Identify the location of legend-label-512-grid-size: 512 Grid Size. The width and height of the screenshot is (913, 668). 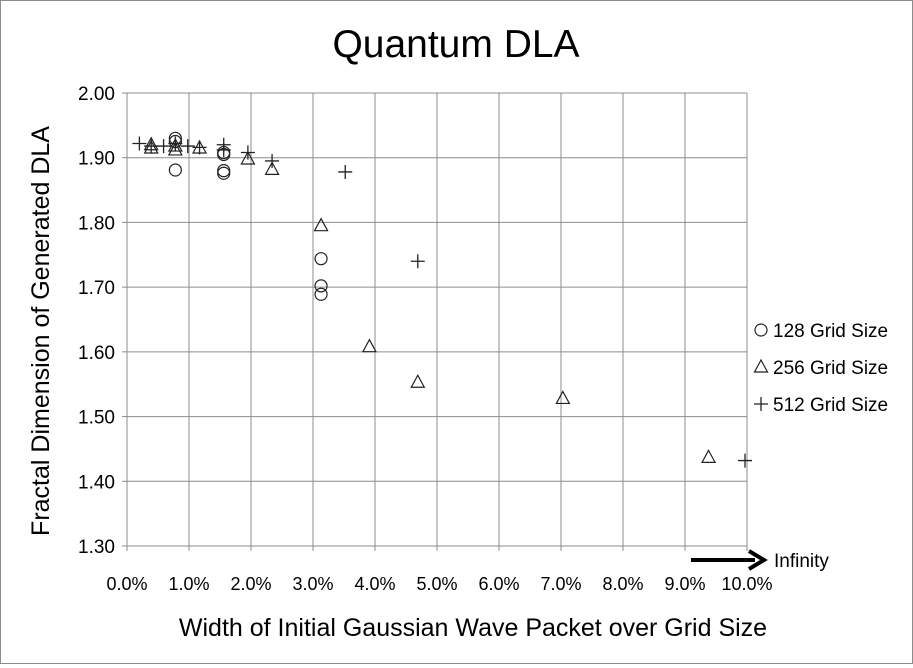
(830, 405).